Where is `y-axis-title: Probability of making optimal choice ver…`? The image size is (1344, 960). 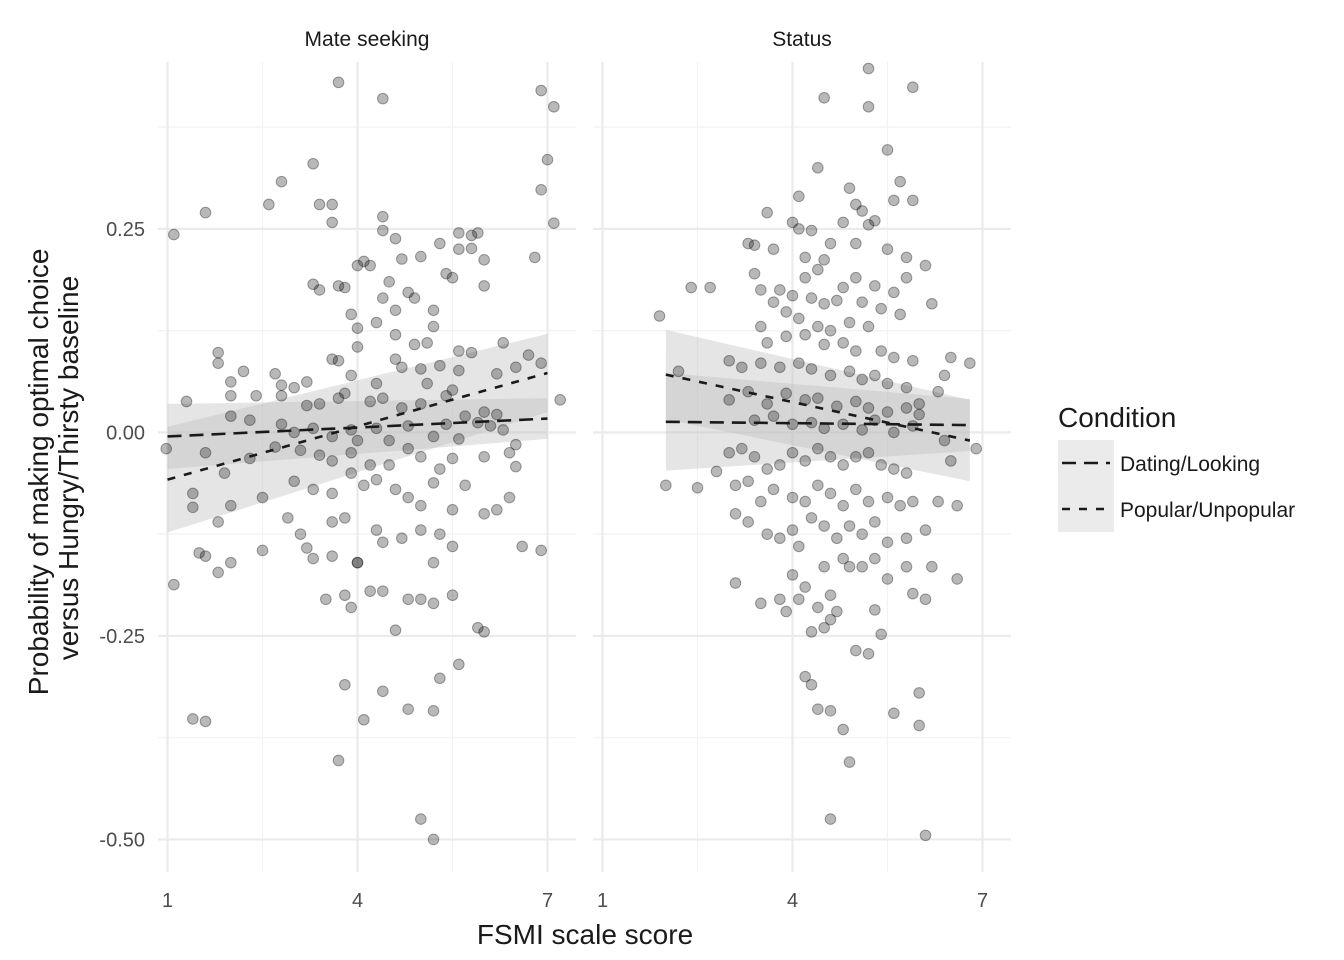 y-axis-title: Probability of making optimal choice ver… is located at coordinates (53, 468).